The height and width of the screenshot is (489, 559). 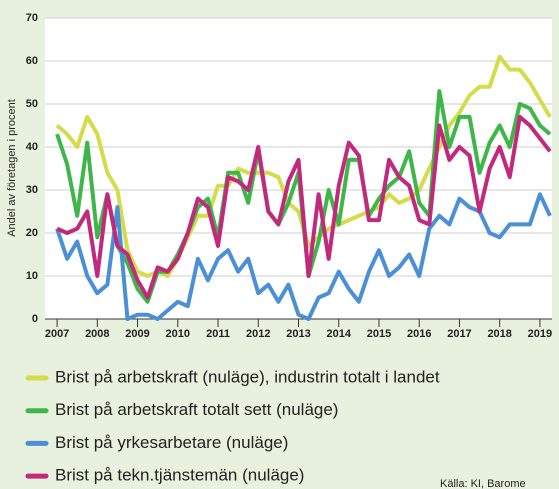 What do you see at coordinates (12, 168) in the screenshot?
I see `y-axis-label: Andel av företagen i procent` at bounding box center [12, 168].